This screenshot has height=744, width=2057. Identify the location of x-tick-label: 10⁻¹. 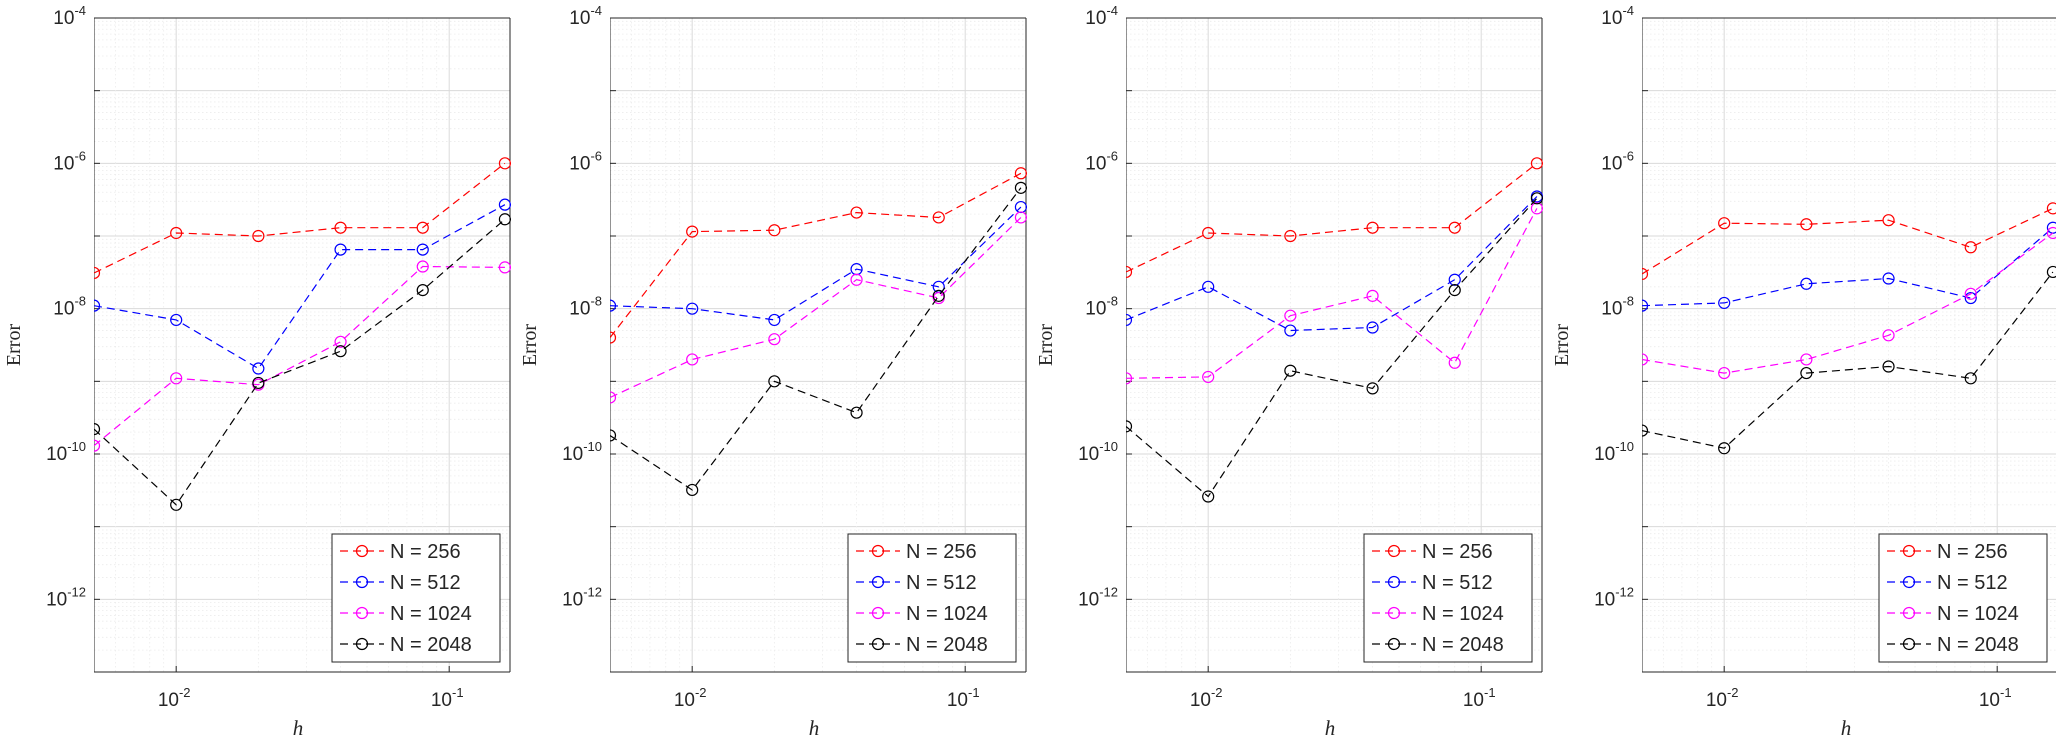
(1479, 698).